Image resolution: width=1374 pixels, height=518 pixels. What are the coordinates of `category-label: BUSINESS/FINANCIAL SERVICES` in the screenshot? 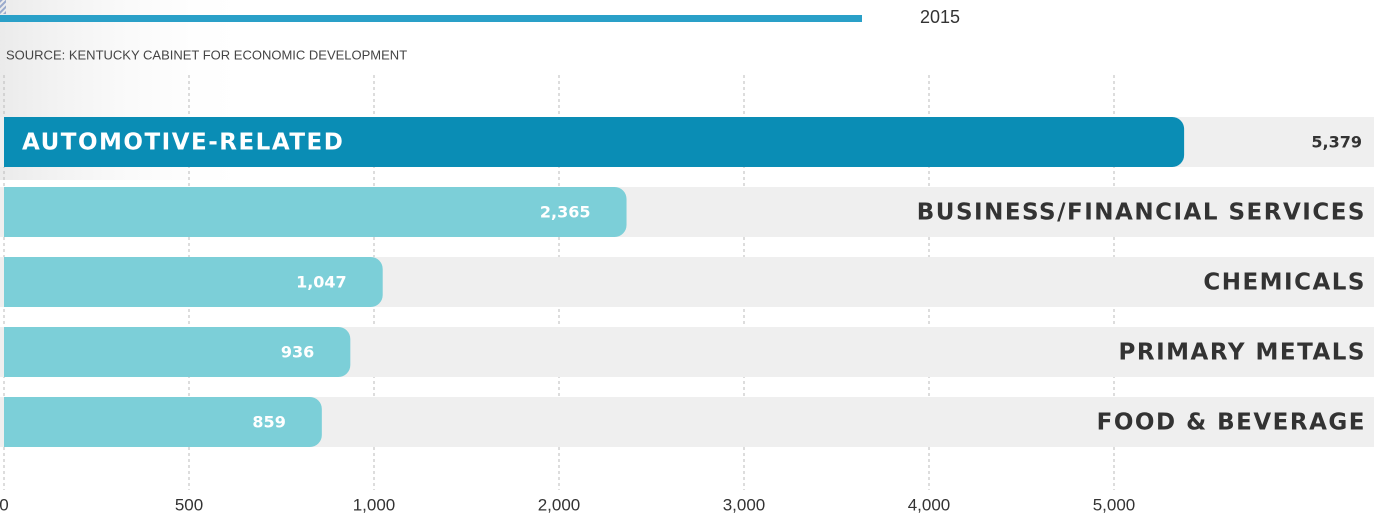 It's located at (1141, 213).